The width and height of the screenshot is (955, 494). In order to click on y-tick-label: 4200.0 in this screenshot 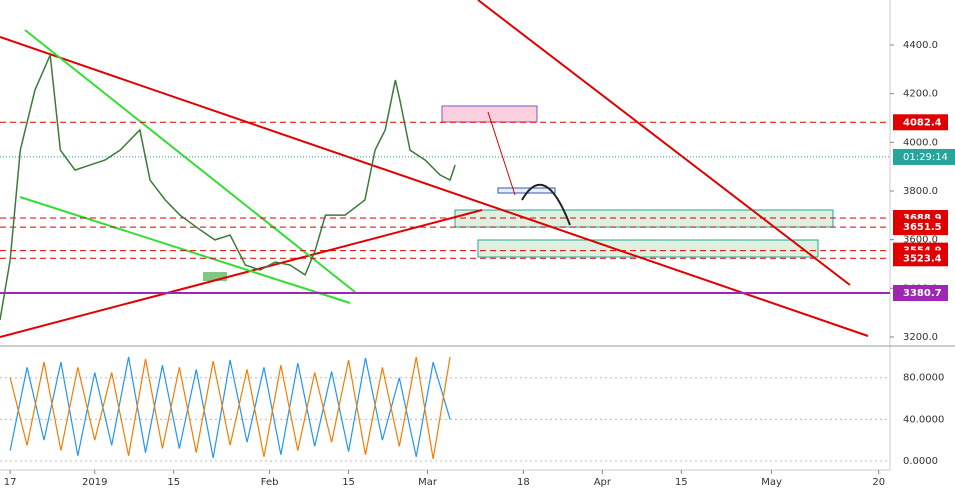, I will do `click(920, 94)`.